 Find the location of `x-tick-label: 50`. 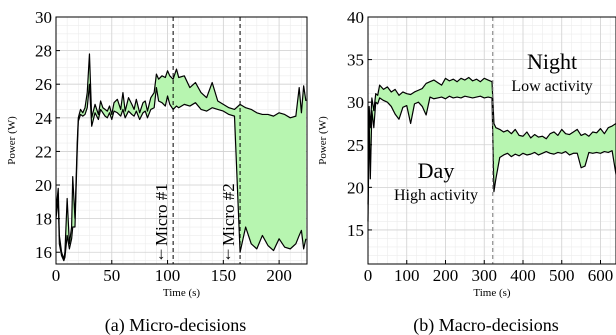

x-tick-label: 50 is located at coordinates (111, 275).